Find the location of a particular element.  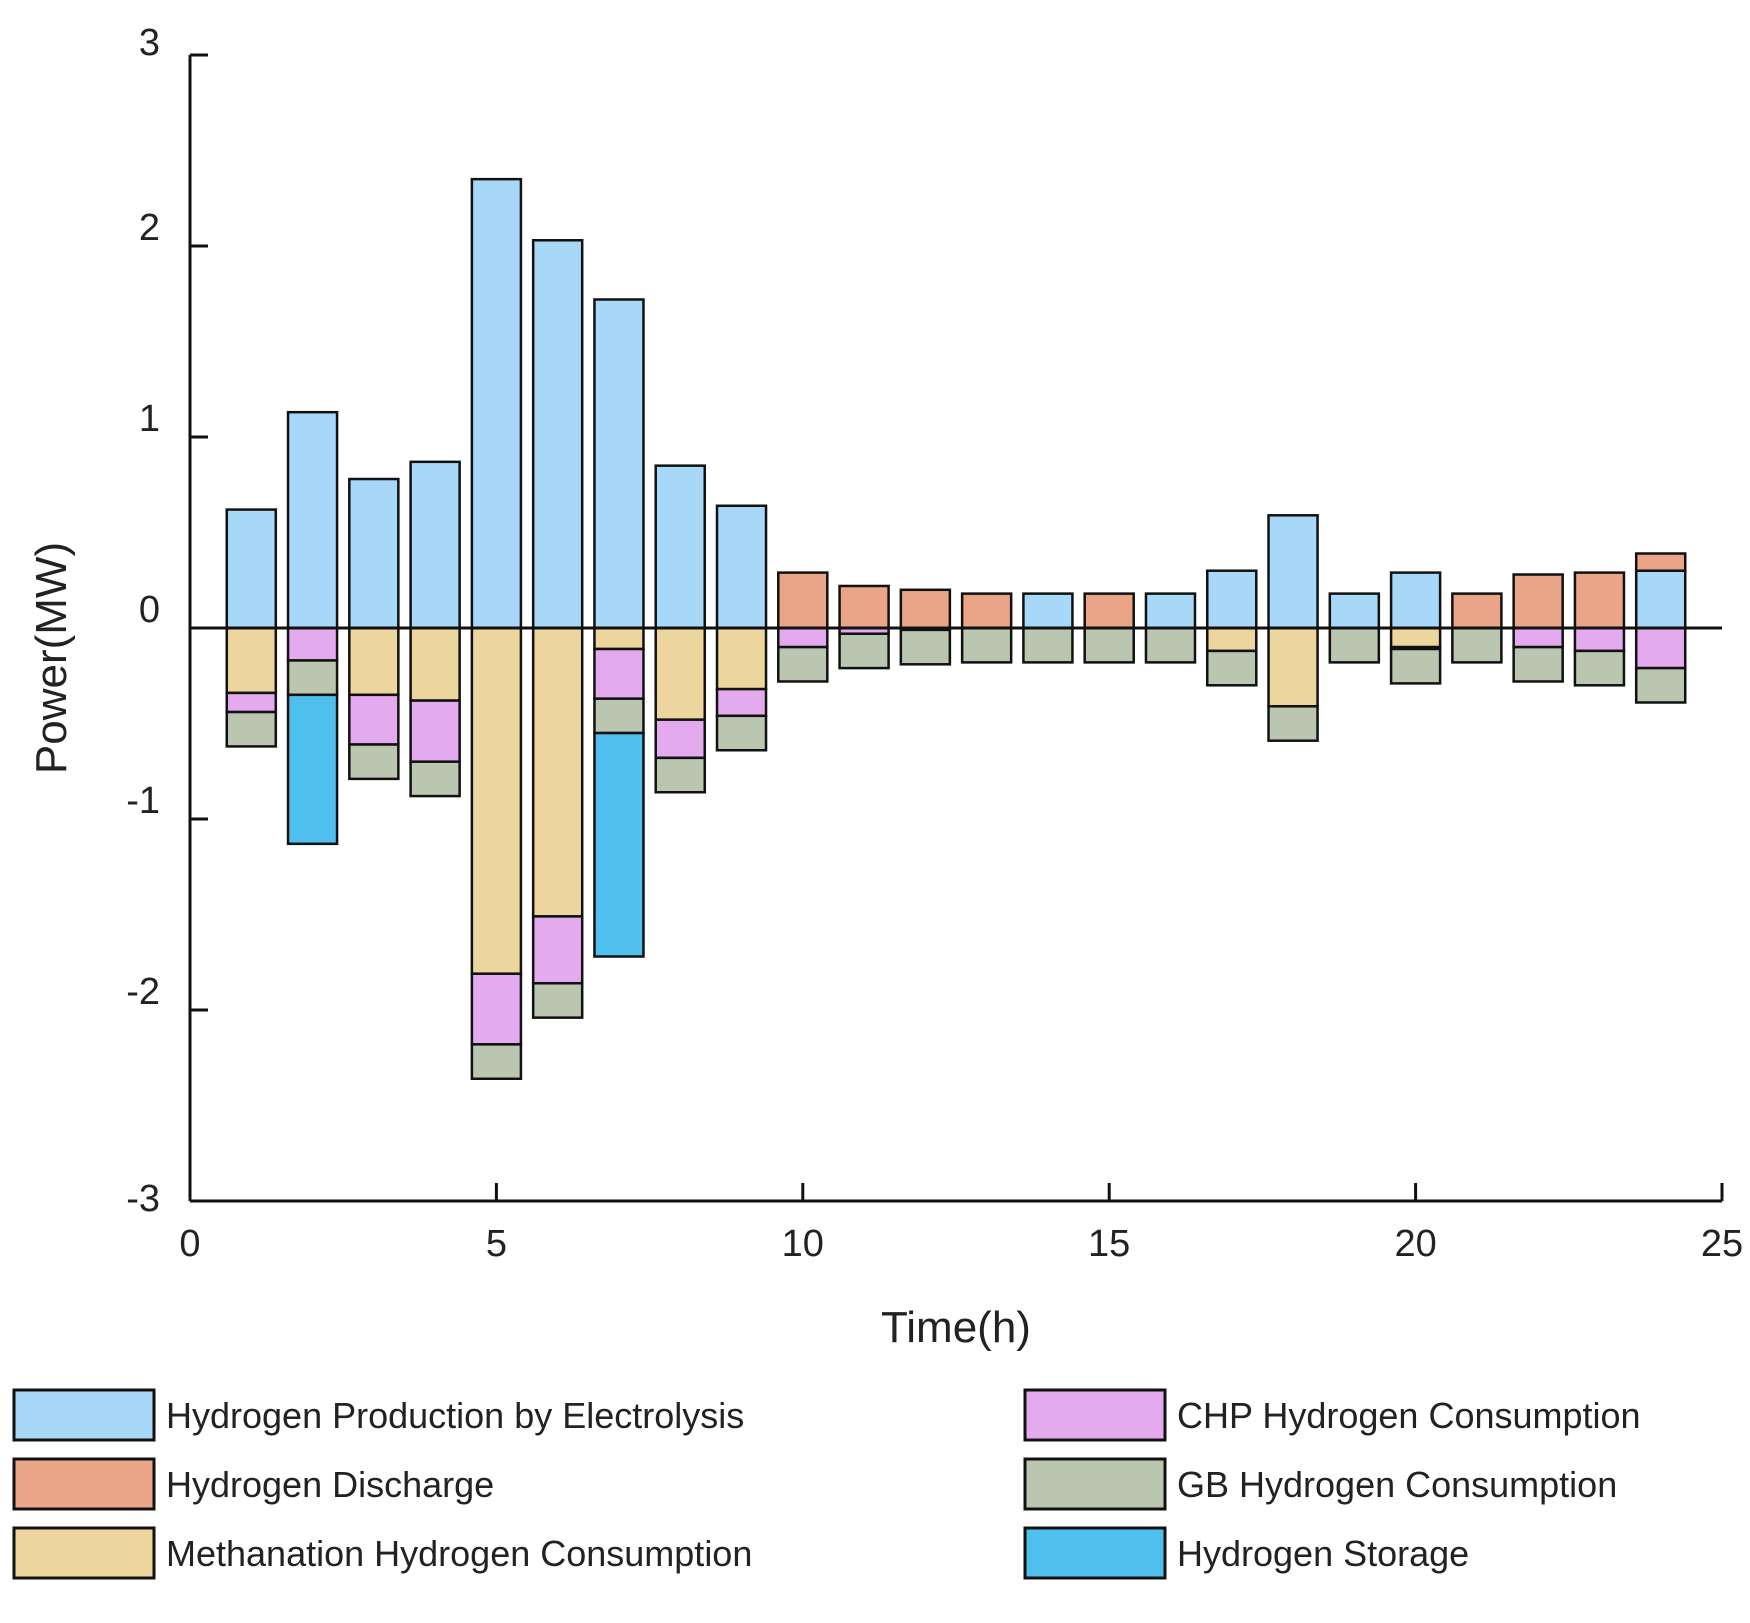

bar-chp-hydrogen-consumption-t2 is located at coordinates (312, 644).